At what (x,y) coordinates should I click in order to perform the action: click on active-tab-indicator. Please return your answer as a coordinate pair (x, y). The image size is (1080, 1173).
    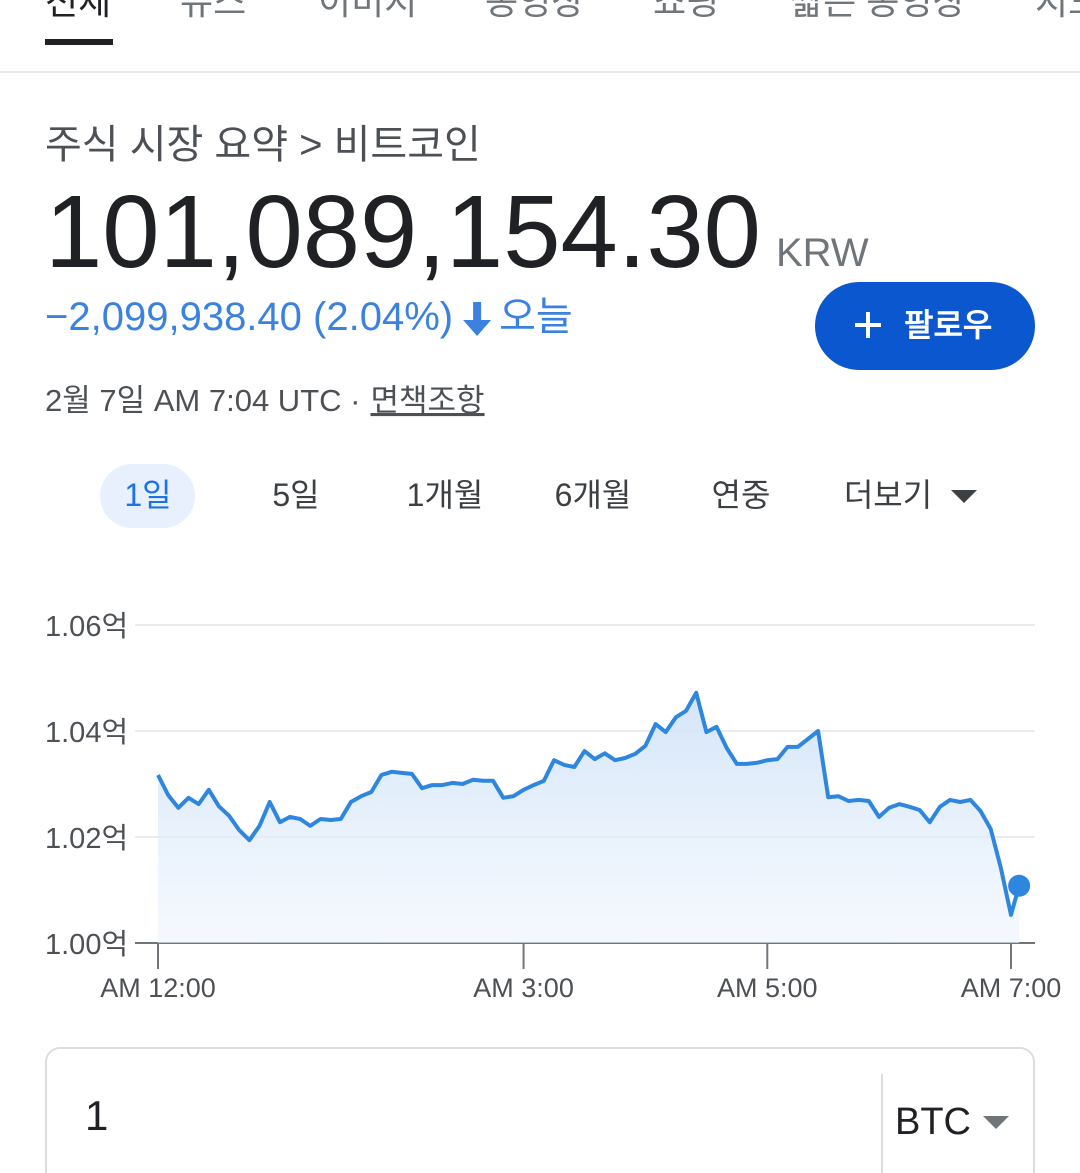
    Looking at the image, I should click on (79, 42).